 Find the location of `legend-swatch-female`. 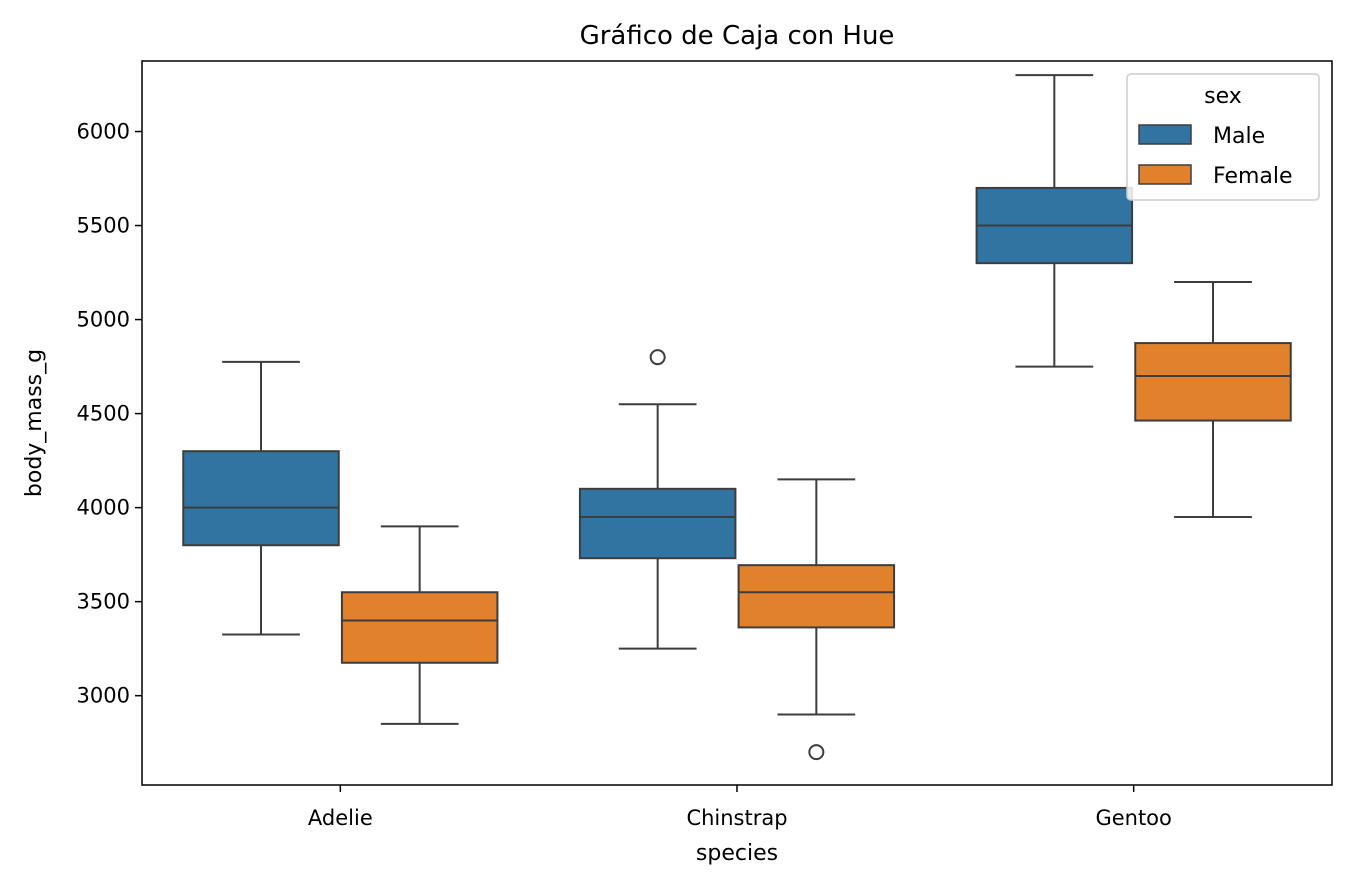

legend-swatch-female is located at coordinates (1165, 174).